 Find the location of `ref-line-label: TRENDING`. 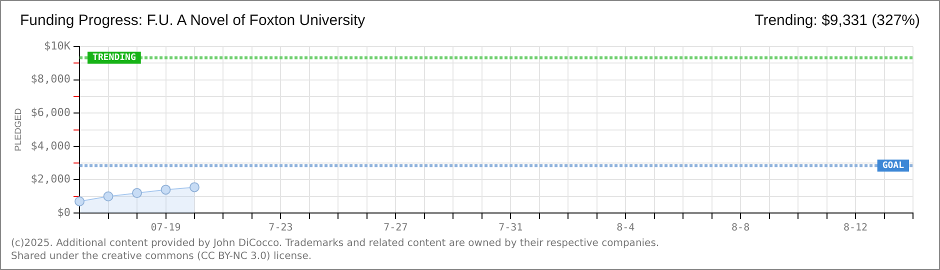

ref-line-label: TRENDING is located at coordinates (114, 58).